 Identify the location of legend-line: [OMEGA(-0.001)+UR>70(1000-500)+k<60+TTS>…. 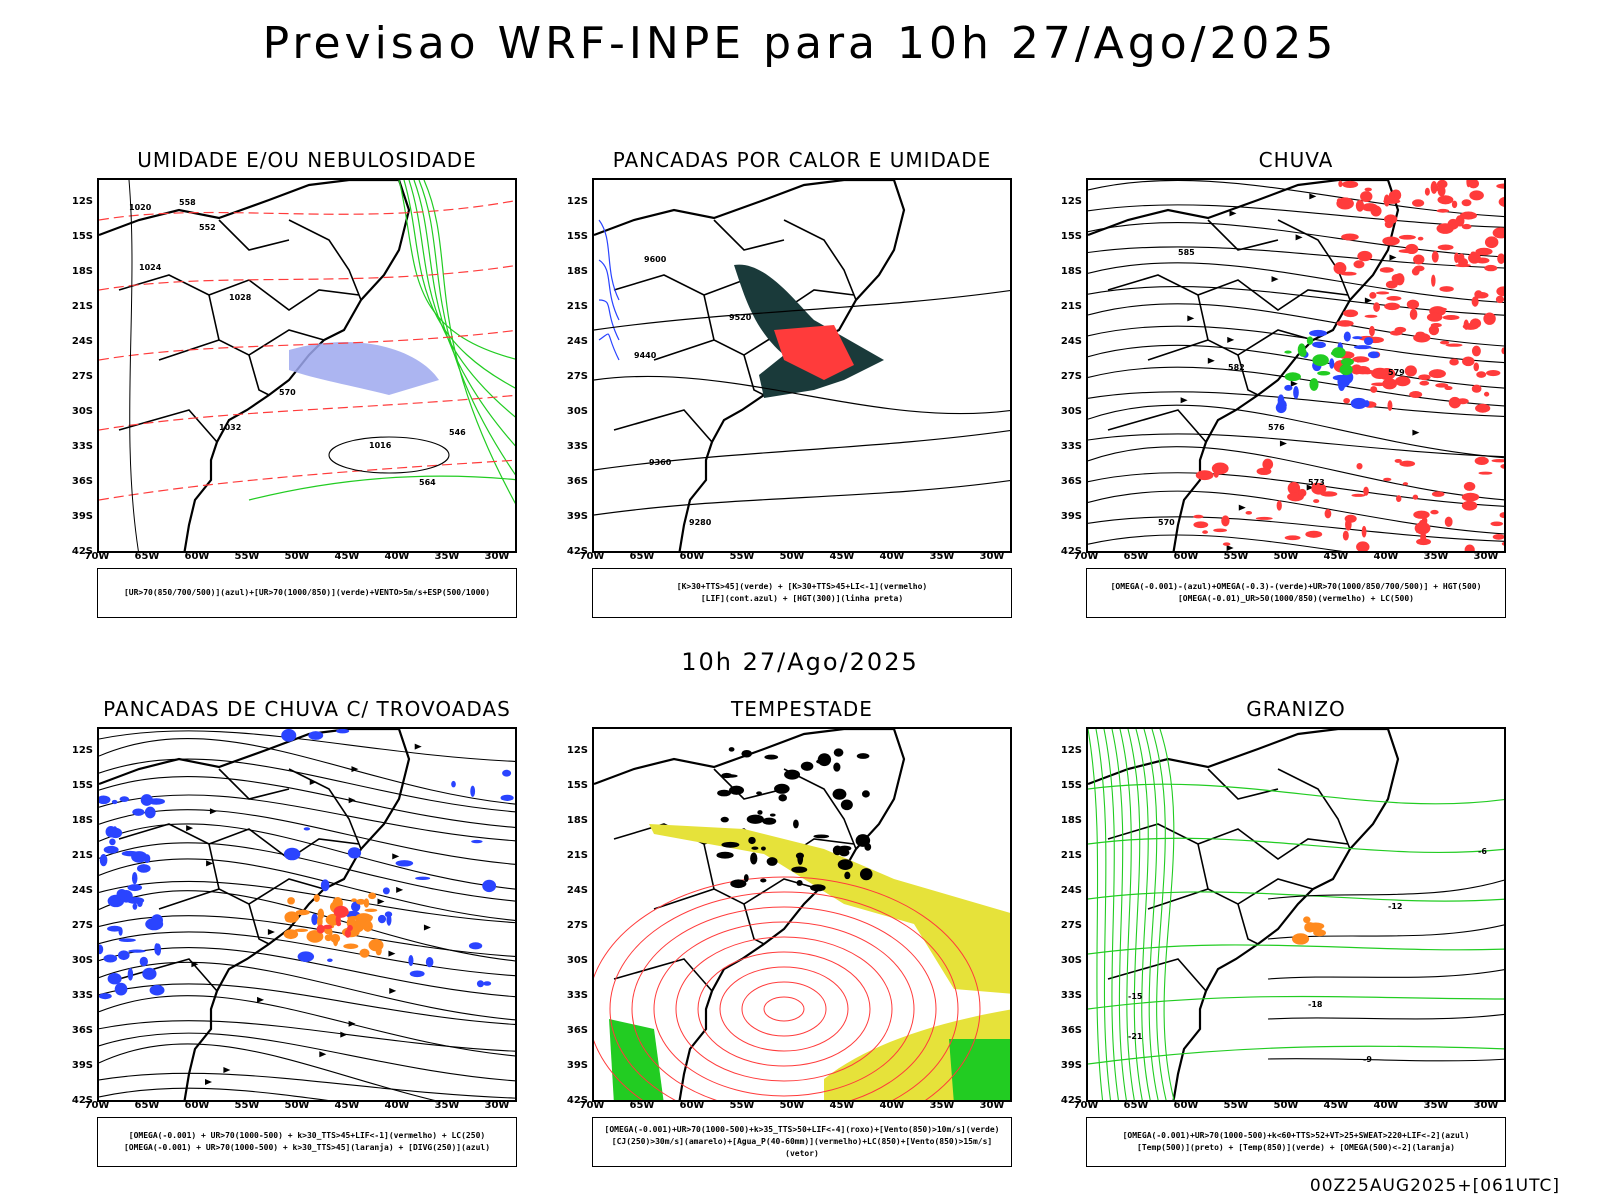
(1296, 1135).